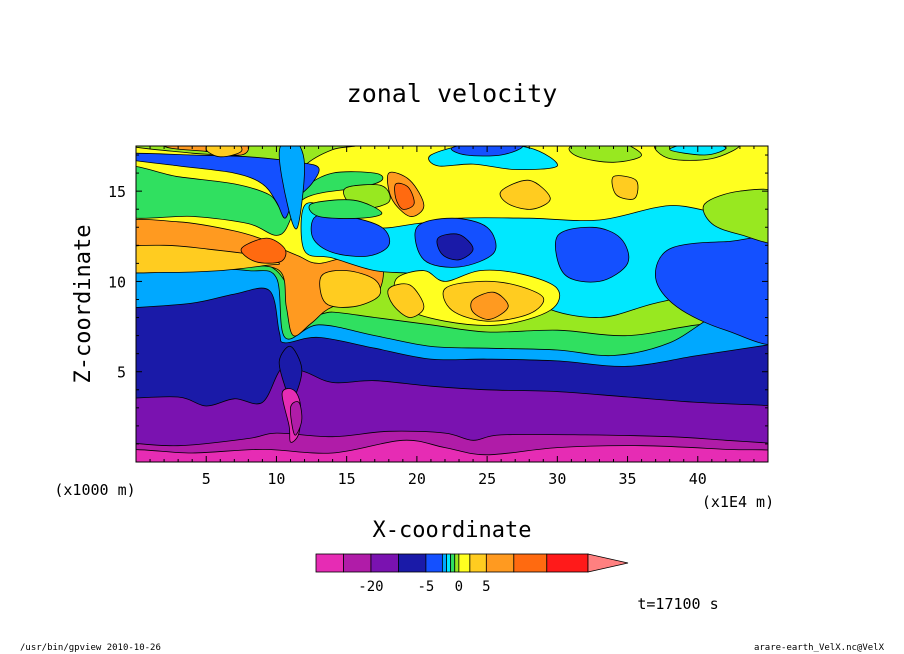 This screenshot has width=904, height=654. I want to click on x-unit-label: (x1E4 m), so click(738, 502).